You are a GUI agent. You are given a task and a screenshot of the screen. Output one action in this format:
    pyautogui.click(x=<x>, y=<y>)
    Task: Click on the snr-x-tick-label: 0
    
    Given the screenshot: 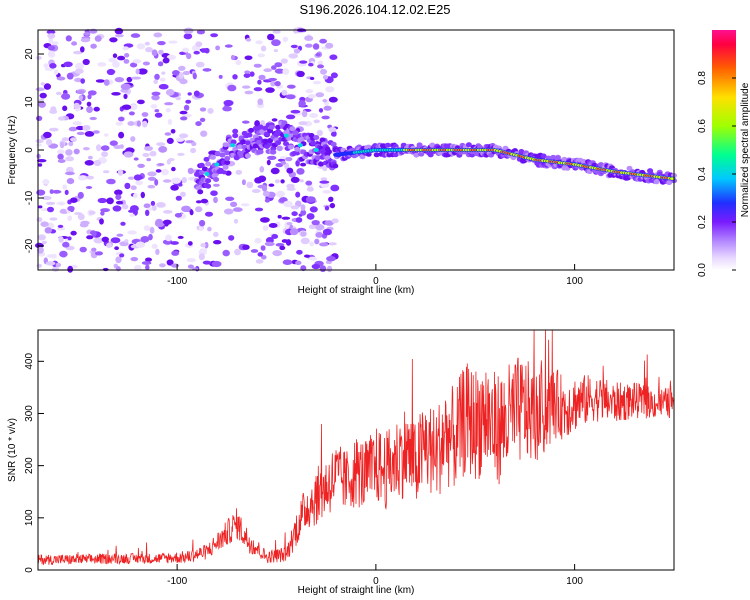 What is the action you would take?
    pyautogui.click(x=376, y=581)
    